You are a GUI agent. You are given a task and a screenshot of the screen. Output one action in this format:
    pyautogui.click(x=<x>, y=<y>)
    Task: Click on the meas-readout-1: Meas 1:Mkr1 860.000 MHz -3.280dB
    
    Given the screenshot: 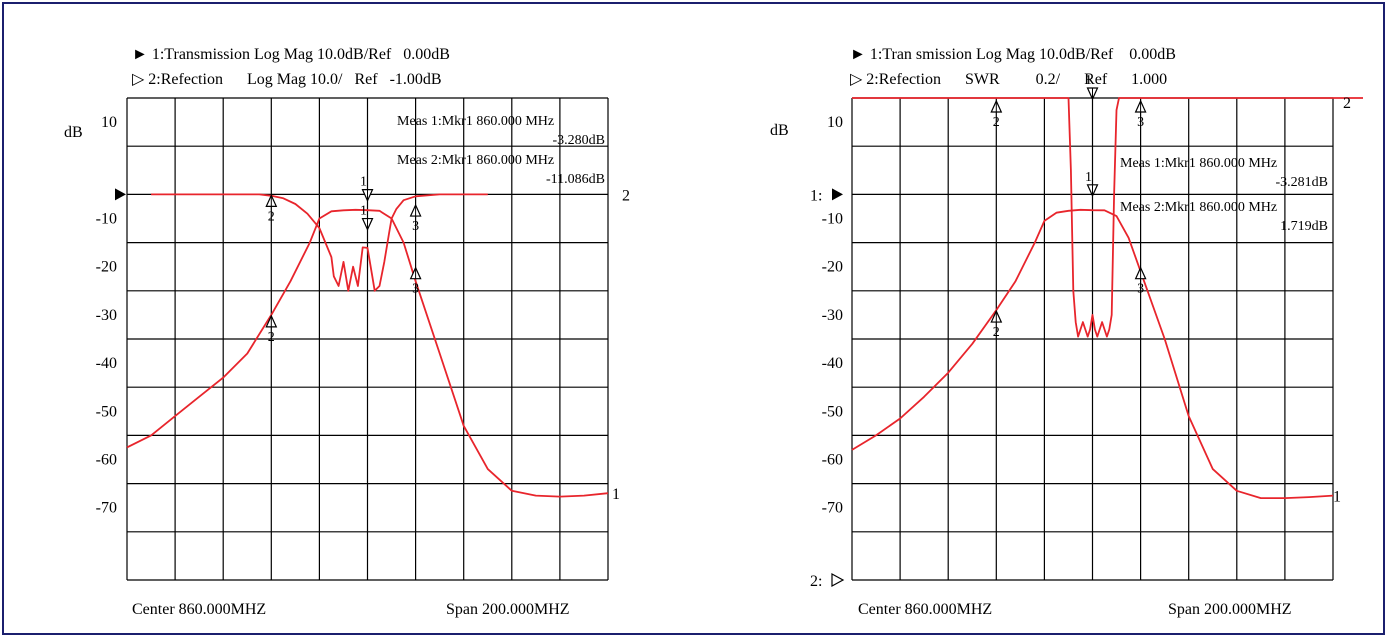 What is the action you would take?
    pyautogui.click(x=501, y=131)
    